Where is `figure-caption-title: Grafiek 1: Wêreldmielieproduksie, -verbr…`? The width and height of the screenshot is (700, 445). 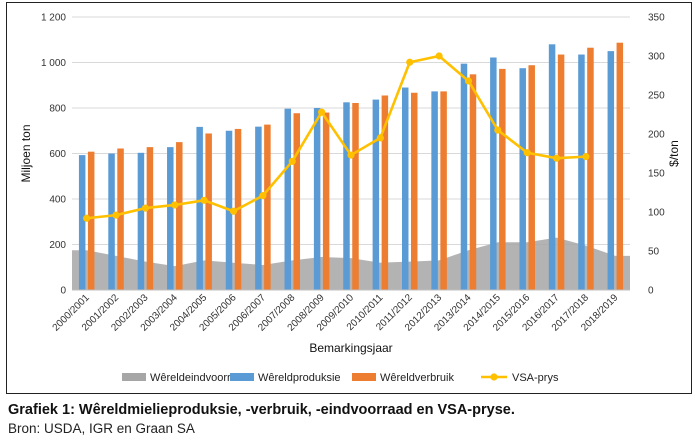
figure-caption-title: Grafiek 1: Wêreldmielieproduksie, -verbr… is located at coordinates (261, 410).